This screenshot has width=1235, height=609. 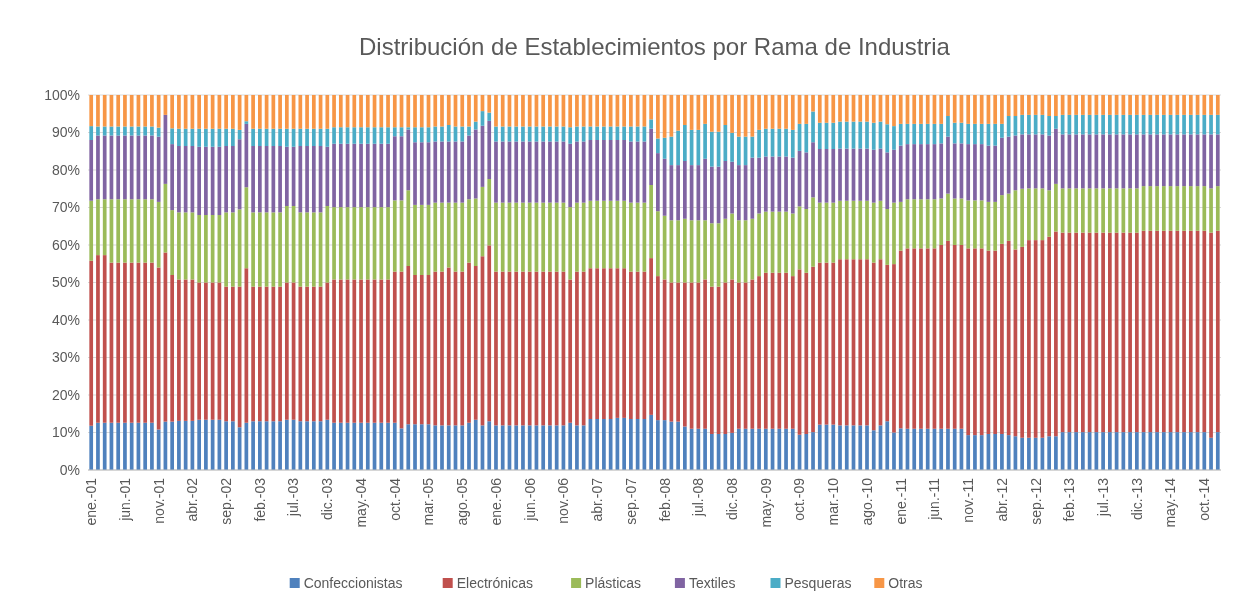 I want to click on x-tick-label: feb.-08, so click(x=664, y=499).